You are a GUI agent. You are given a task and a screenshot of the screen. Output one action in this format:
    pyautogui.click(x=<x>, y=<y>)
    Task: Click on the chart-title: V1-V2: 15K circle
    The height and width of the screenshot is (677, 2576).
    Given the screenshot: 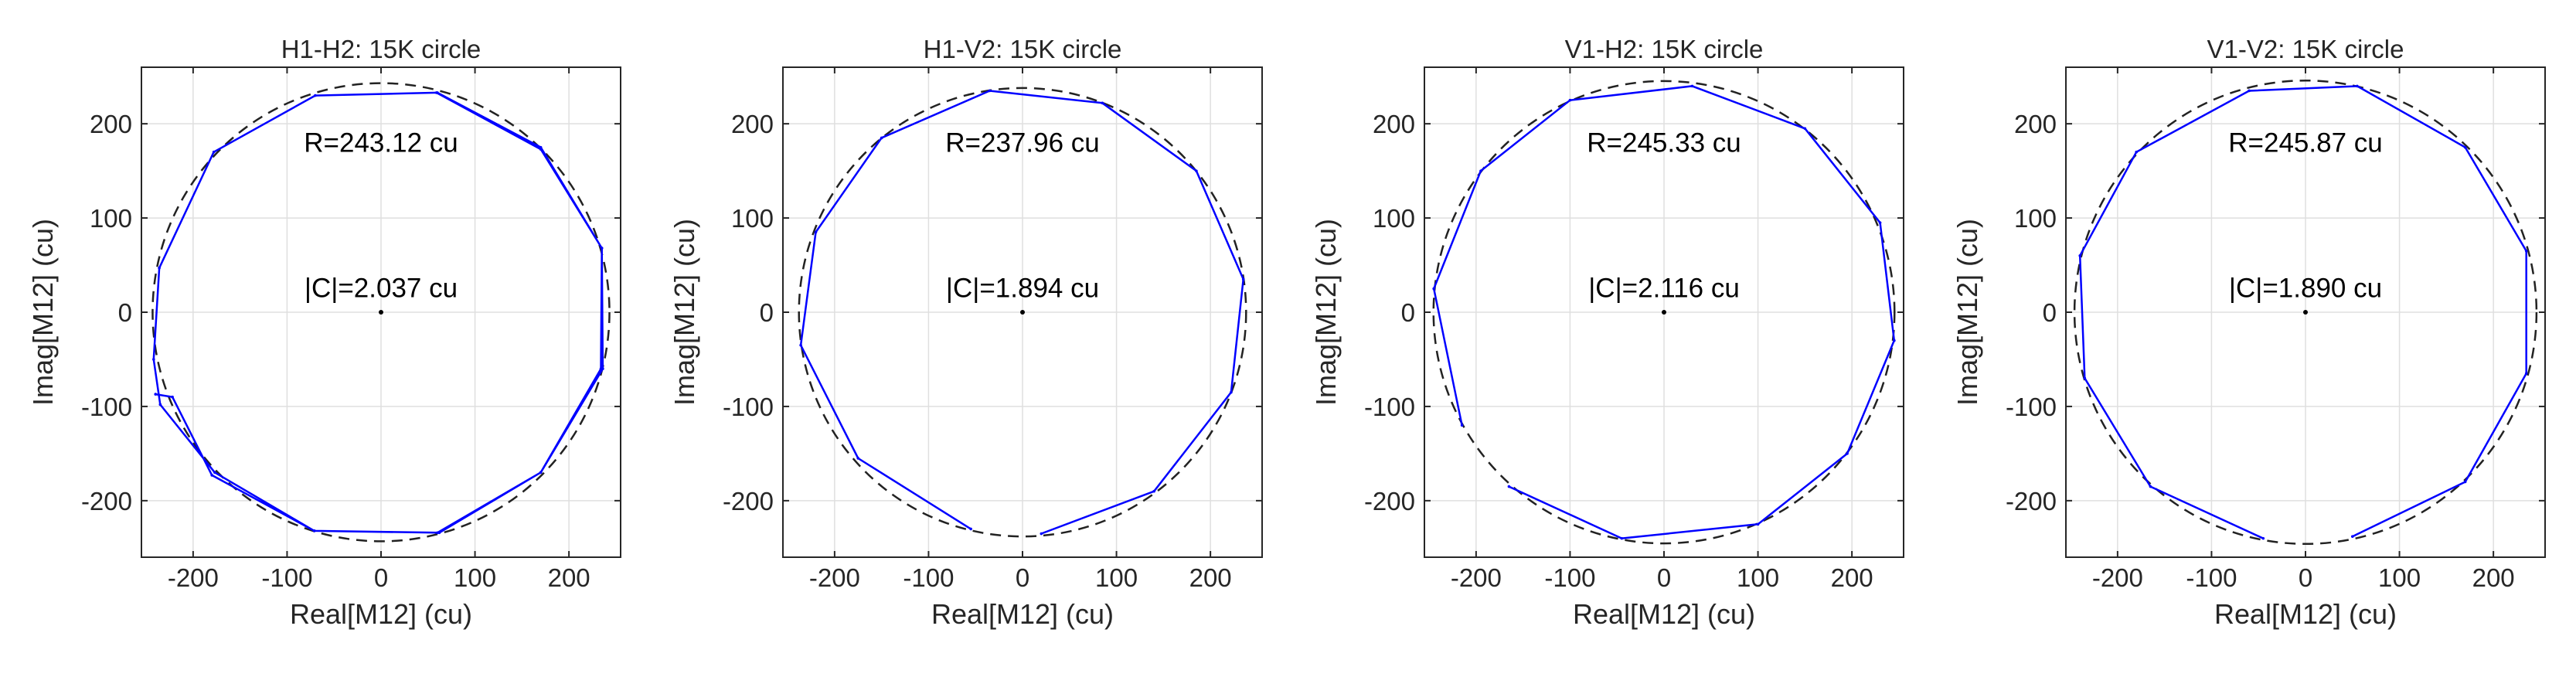 What is the action you would take?
    pyautogui.click(x=2305, y=49)
    